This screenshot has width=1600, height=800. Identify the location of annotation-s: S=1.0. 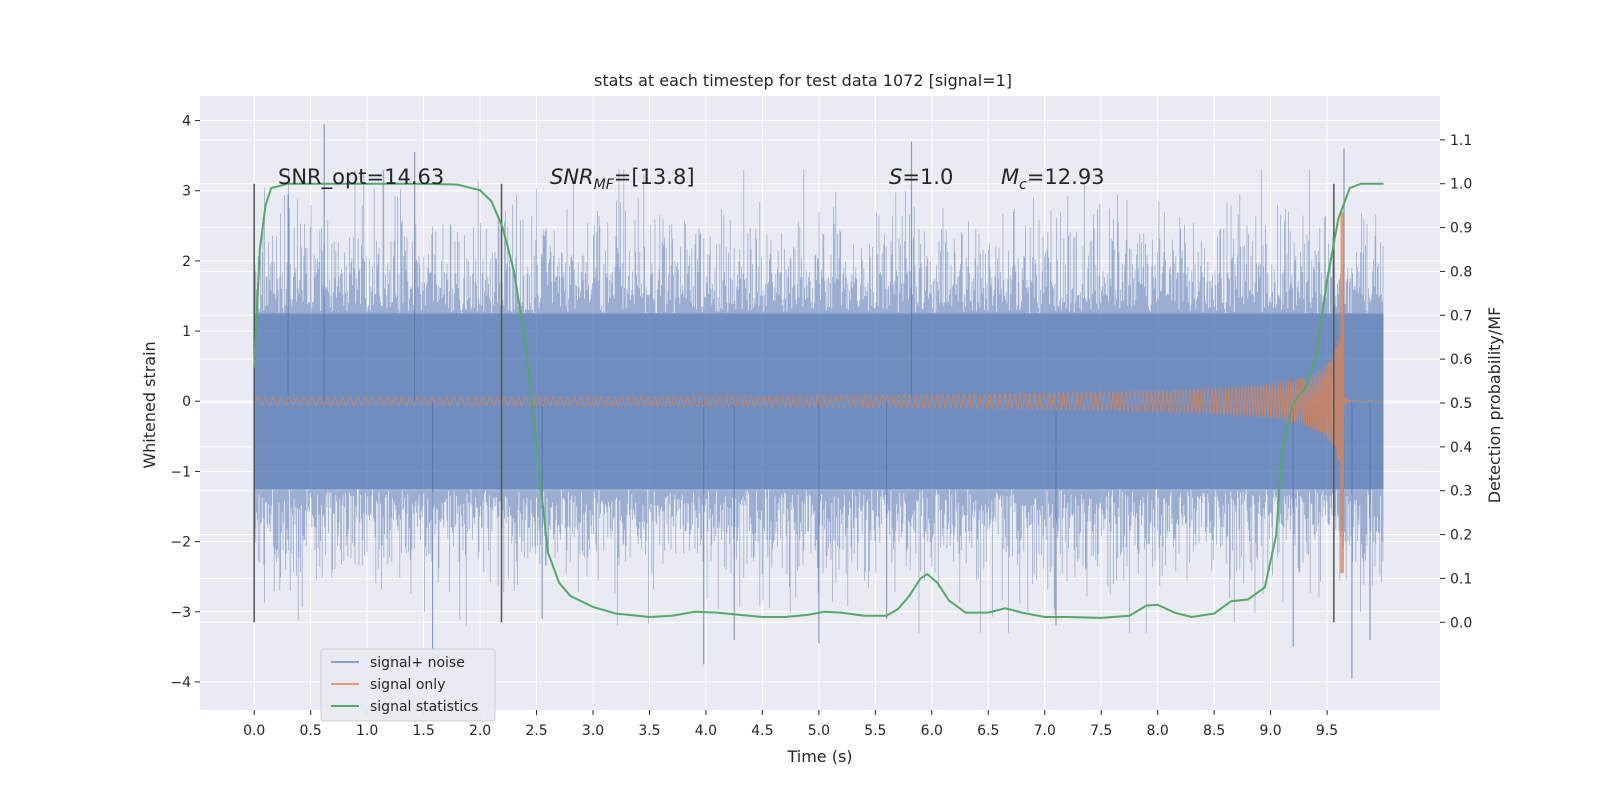
(921, 177).